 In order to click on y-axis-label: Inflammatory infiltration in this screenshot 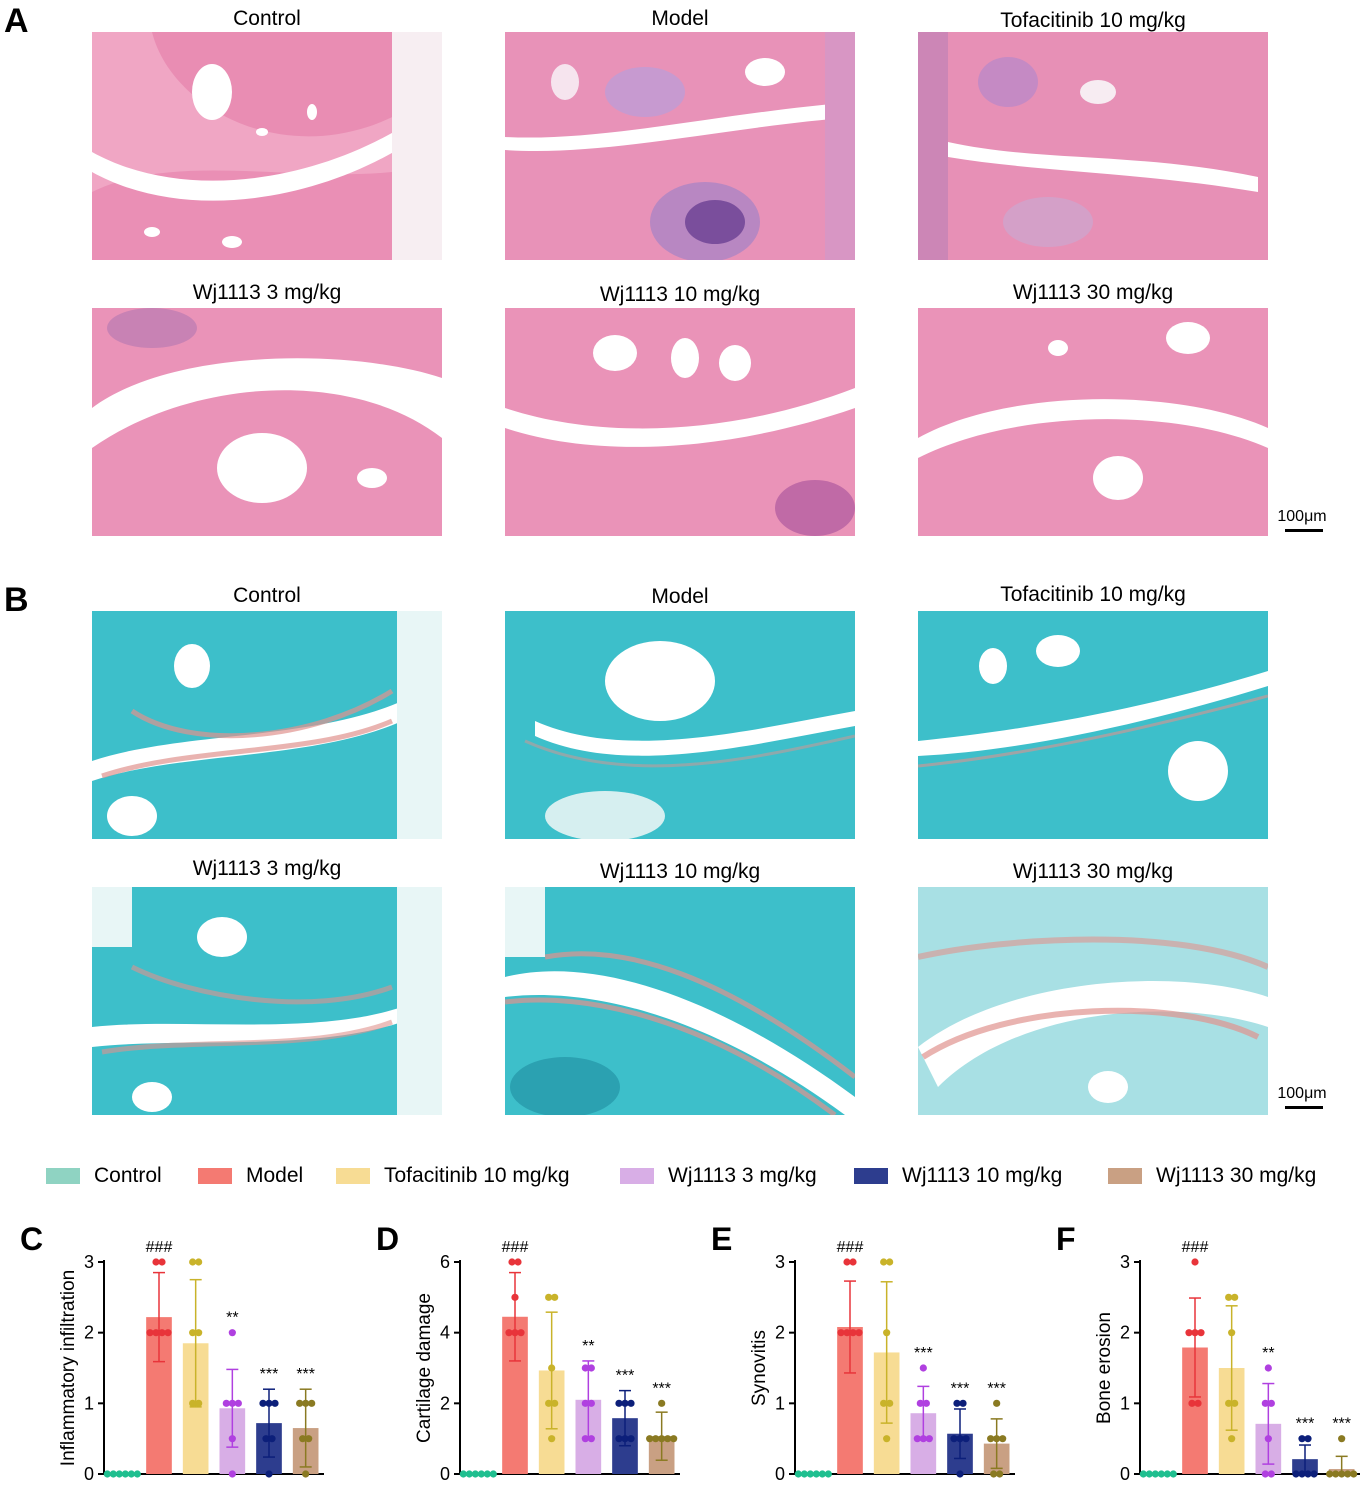, I will do `click(68, 1368)`.